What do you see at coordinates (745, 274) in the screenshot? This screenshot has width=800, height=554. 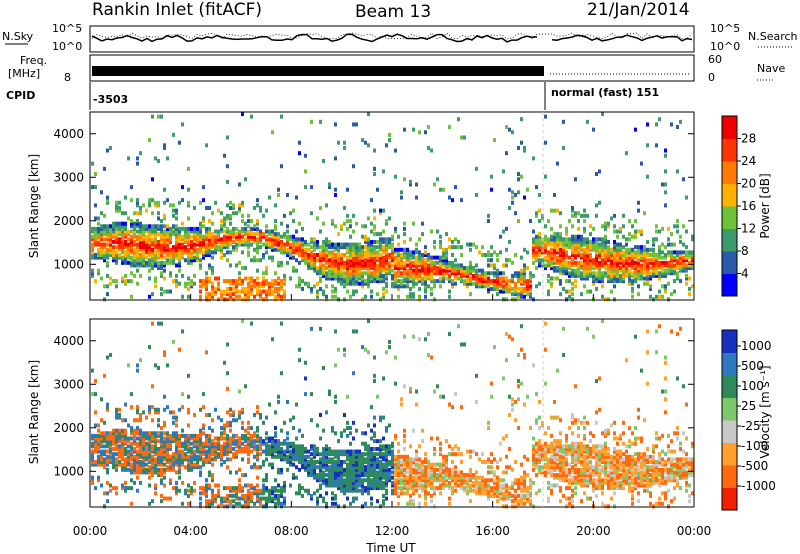 I see `colorbar-tick-label: 4` at bounding box center [745, 274].